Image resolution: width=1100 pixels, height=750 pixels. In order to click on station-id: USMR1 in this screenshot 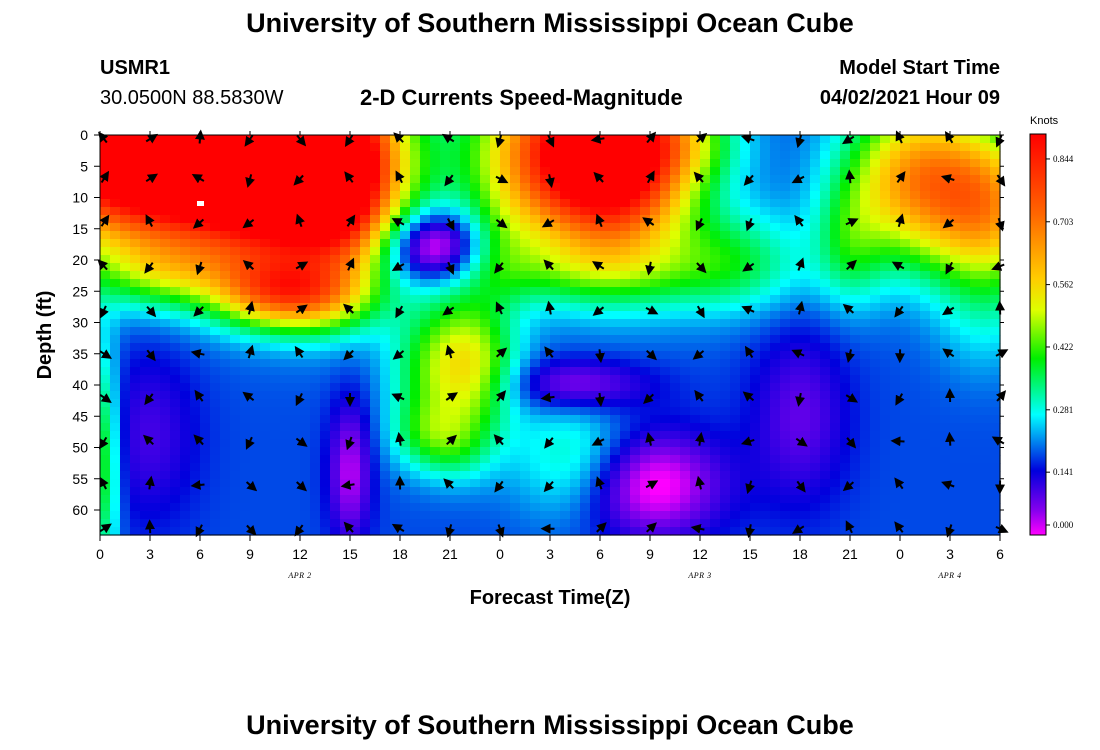, I will do `click(135, 68)`.